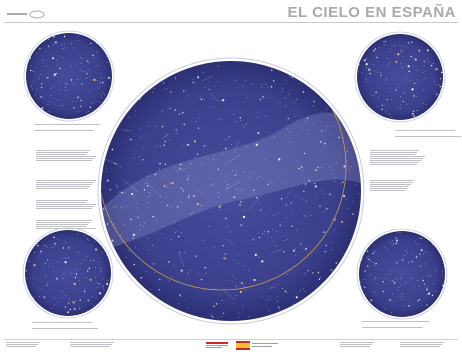 Image resolution: width=462 pixels, height=352 pixels. I want to click on small-map-bottom-right, so click(402, 274).